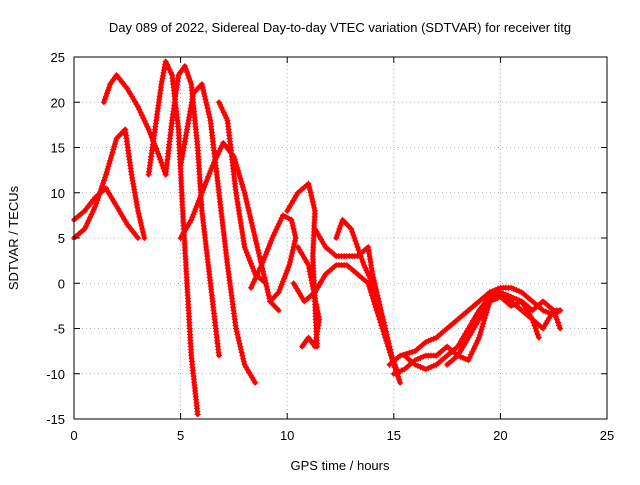  Describe the element at coordinates (73, 435) in the screenshot. I see `x-tick-label: 0` at that location.